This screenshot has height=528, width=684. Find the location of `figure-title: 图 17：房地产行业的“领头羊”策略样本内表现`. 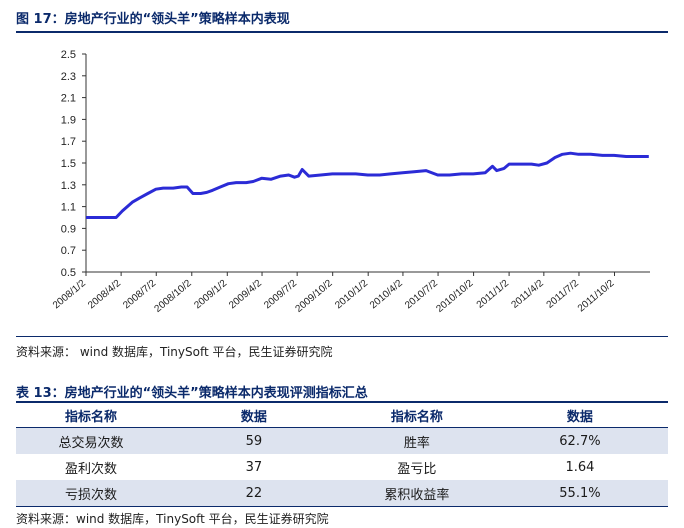

figure-title: 图 17：房地产行业的“领头羊”策略样本内表现 is located at coordinates (153, 19).